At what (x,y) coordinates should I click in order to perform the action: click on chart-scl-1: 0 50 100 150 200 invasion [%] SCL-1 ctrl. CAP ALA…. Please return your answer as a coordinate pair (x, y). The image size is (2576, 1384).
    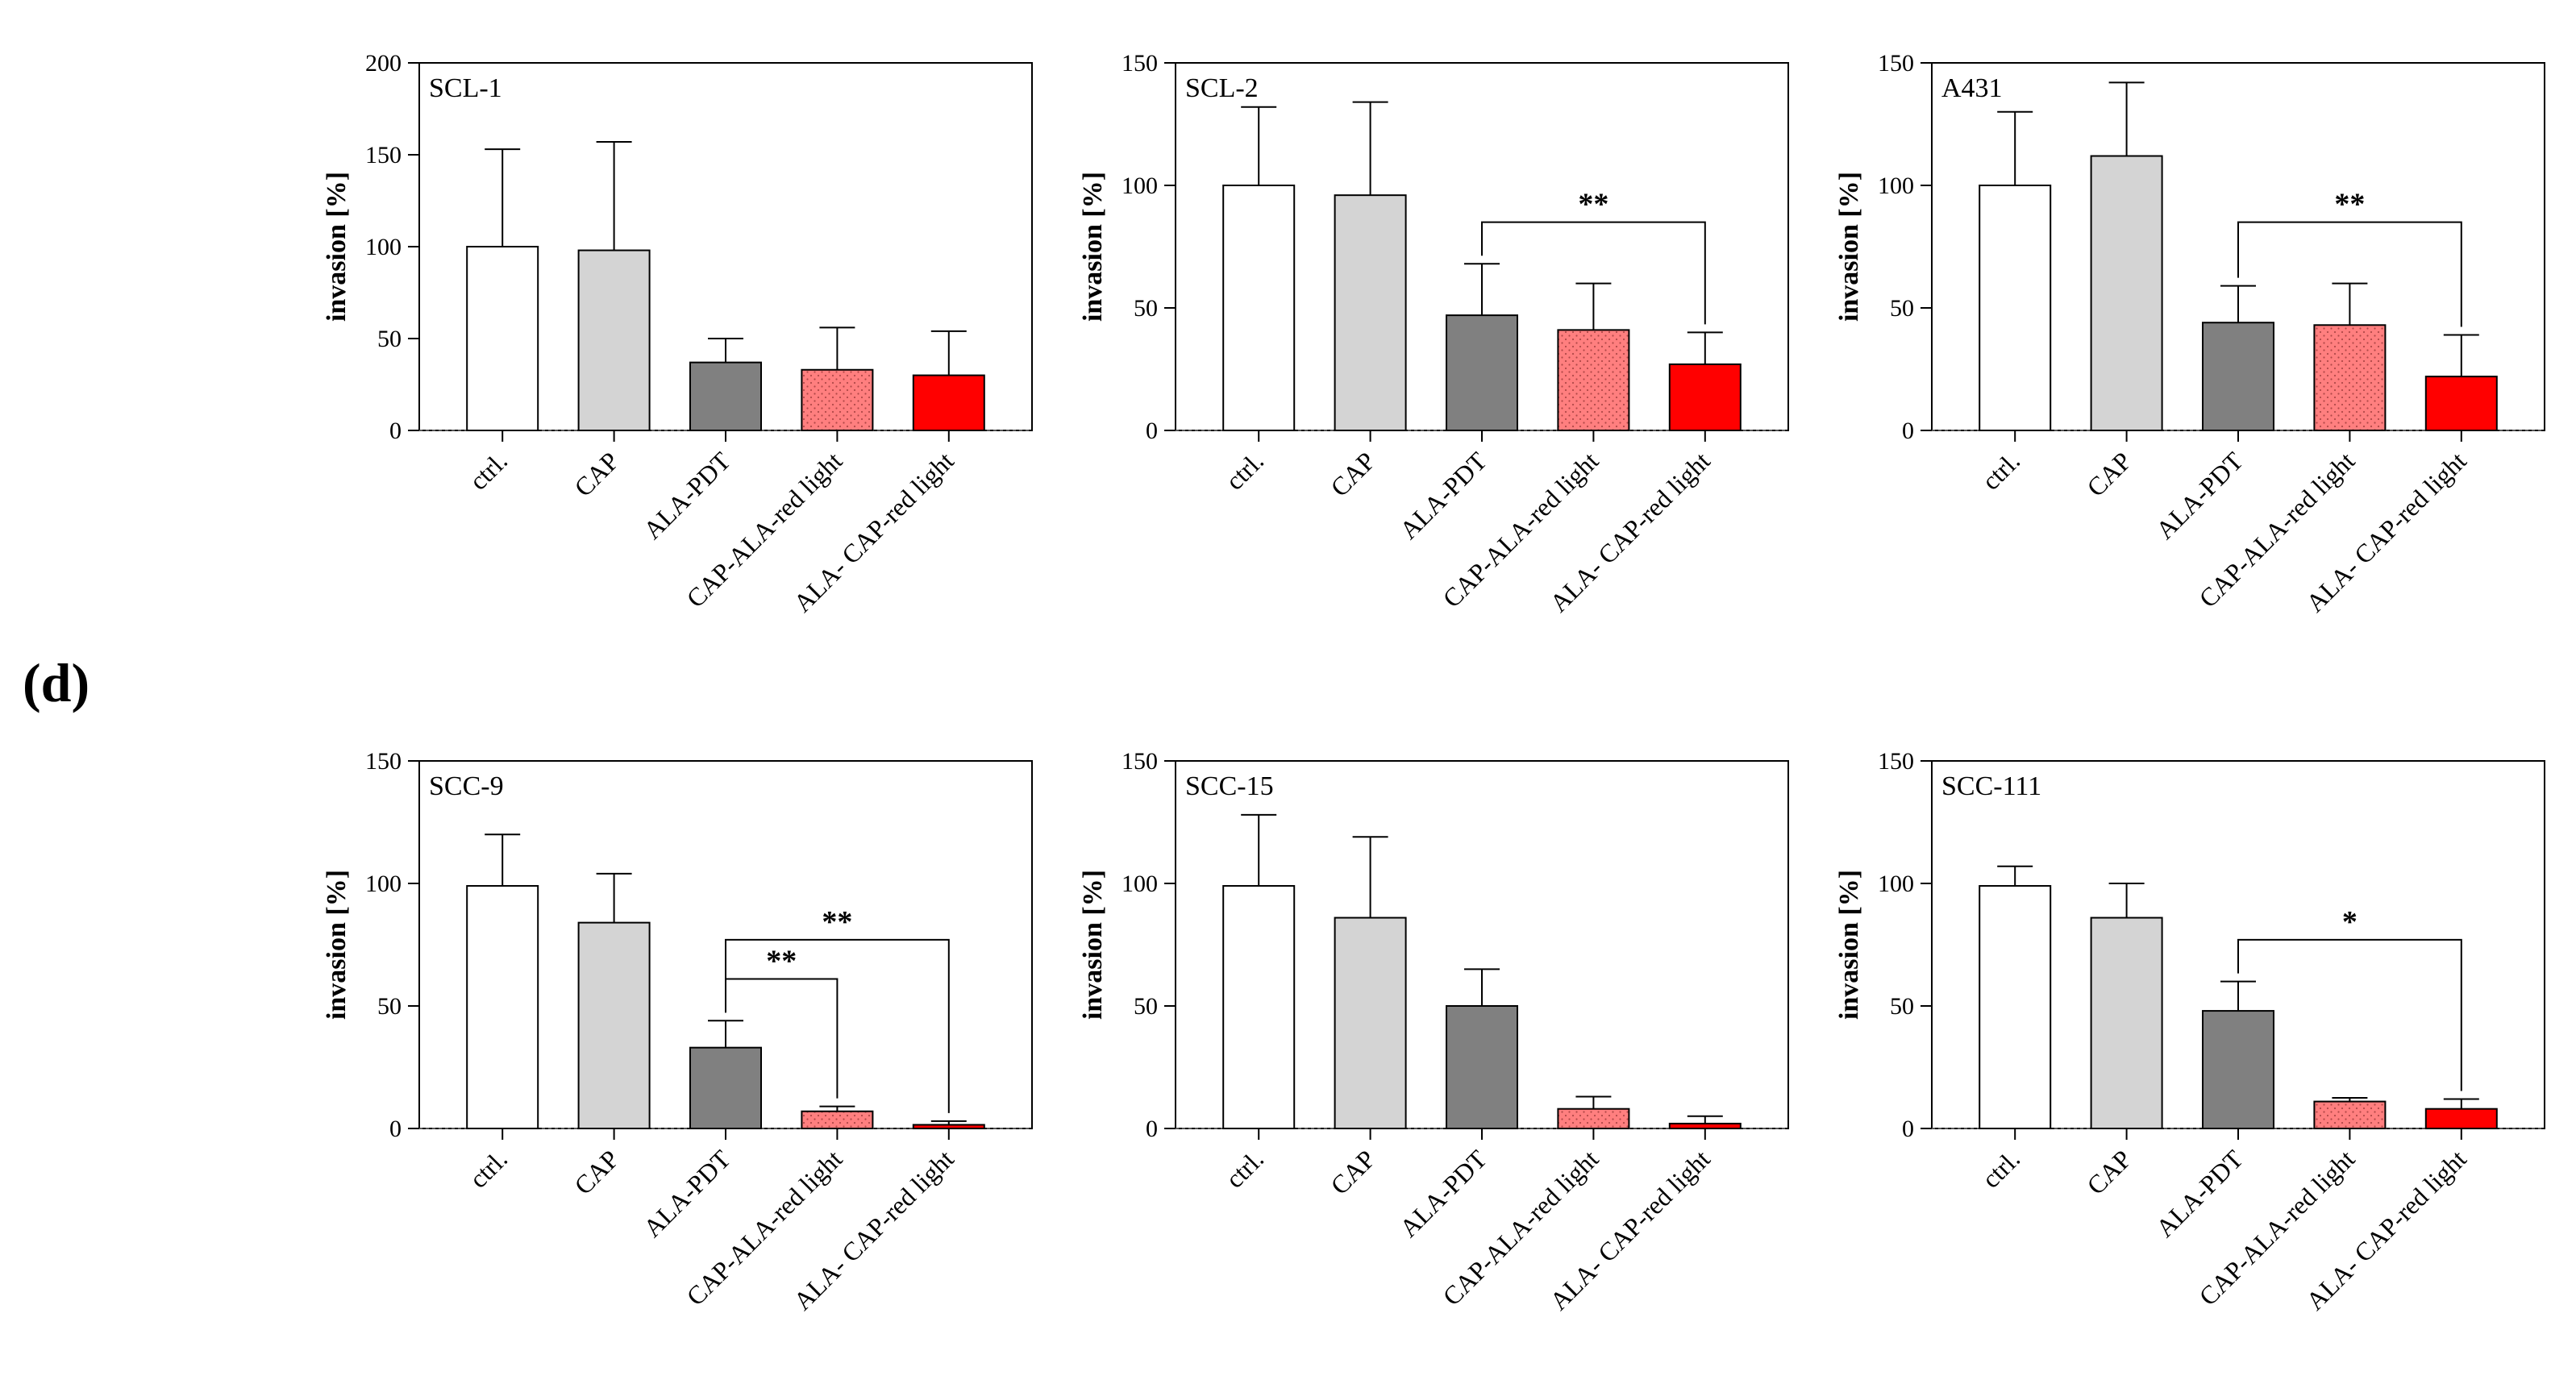
    Looking at the image, I should click on (677, 333).